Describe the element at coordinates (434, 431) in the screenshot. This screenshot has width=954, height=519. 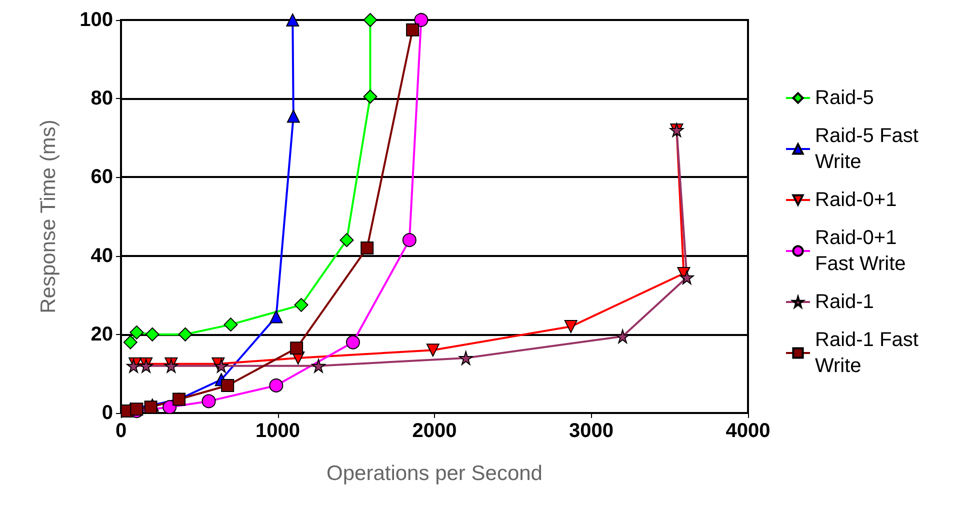
I see `x-tick-label: 2000` at that location.